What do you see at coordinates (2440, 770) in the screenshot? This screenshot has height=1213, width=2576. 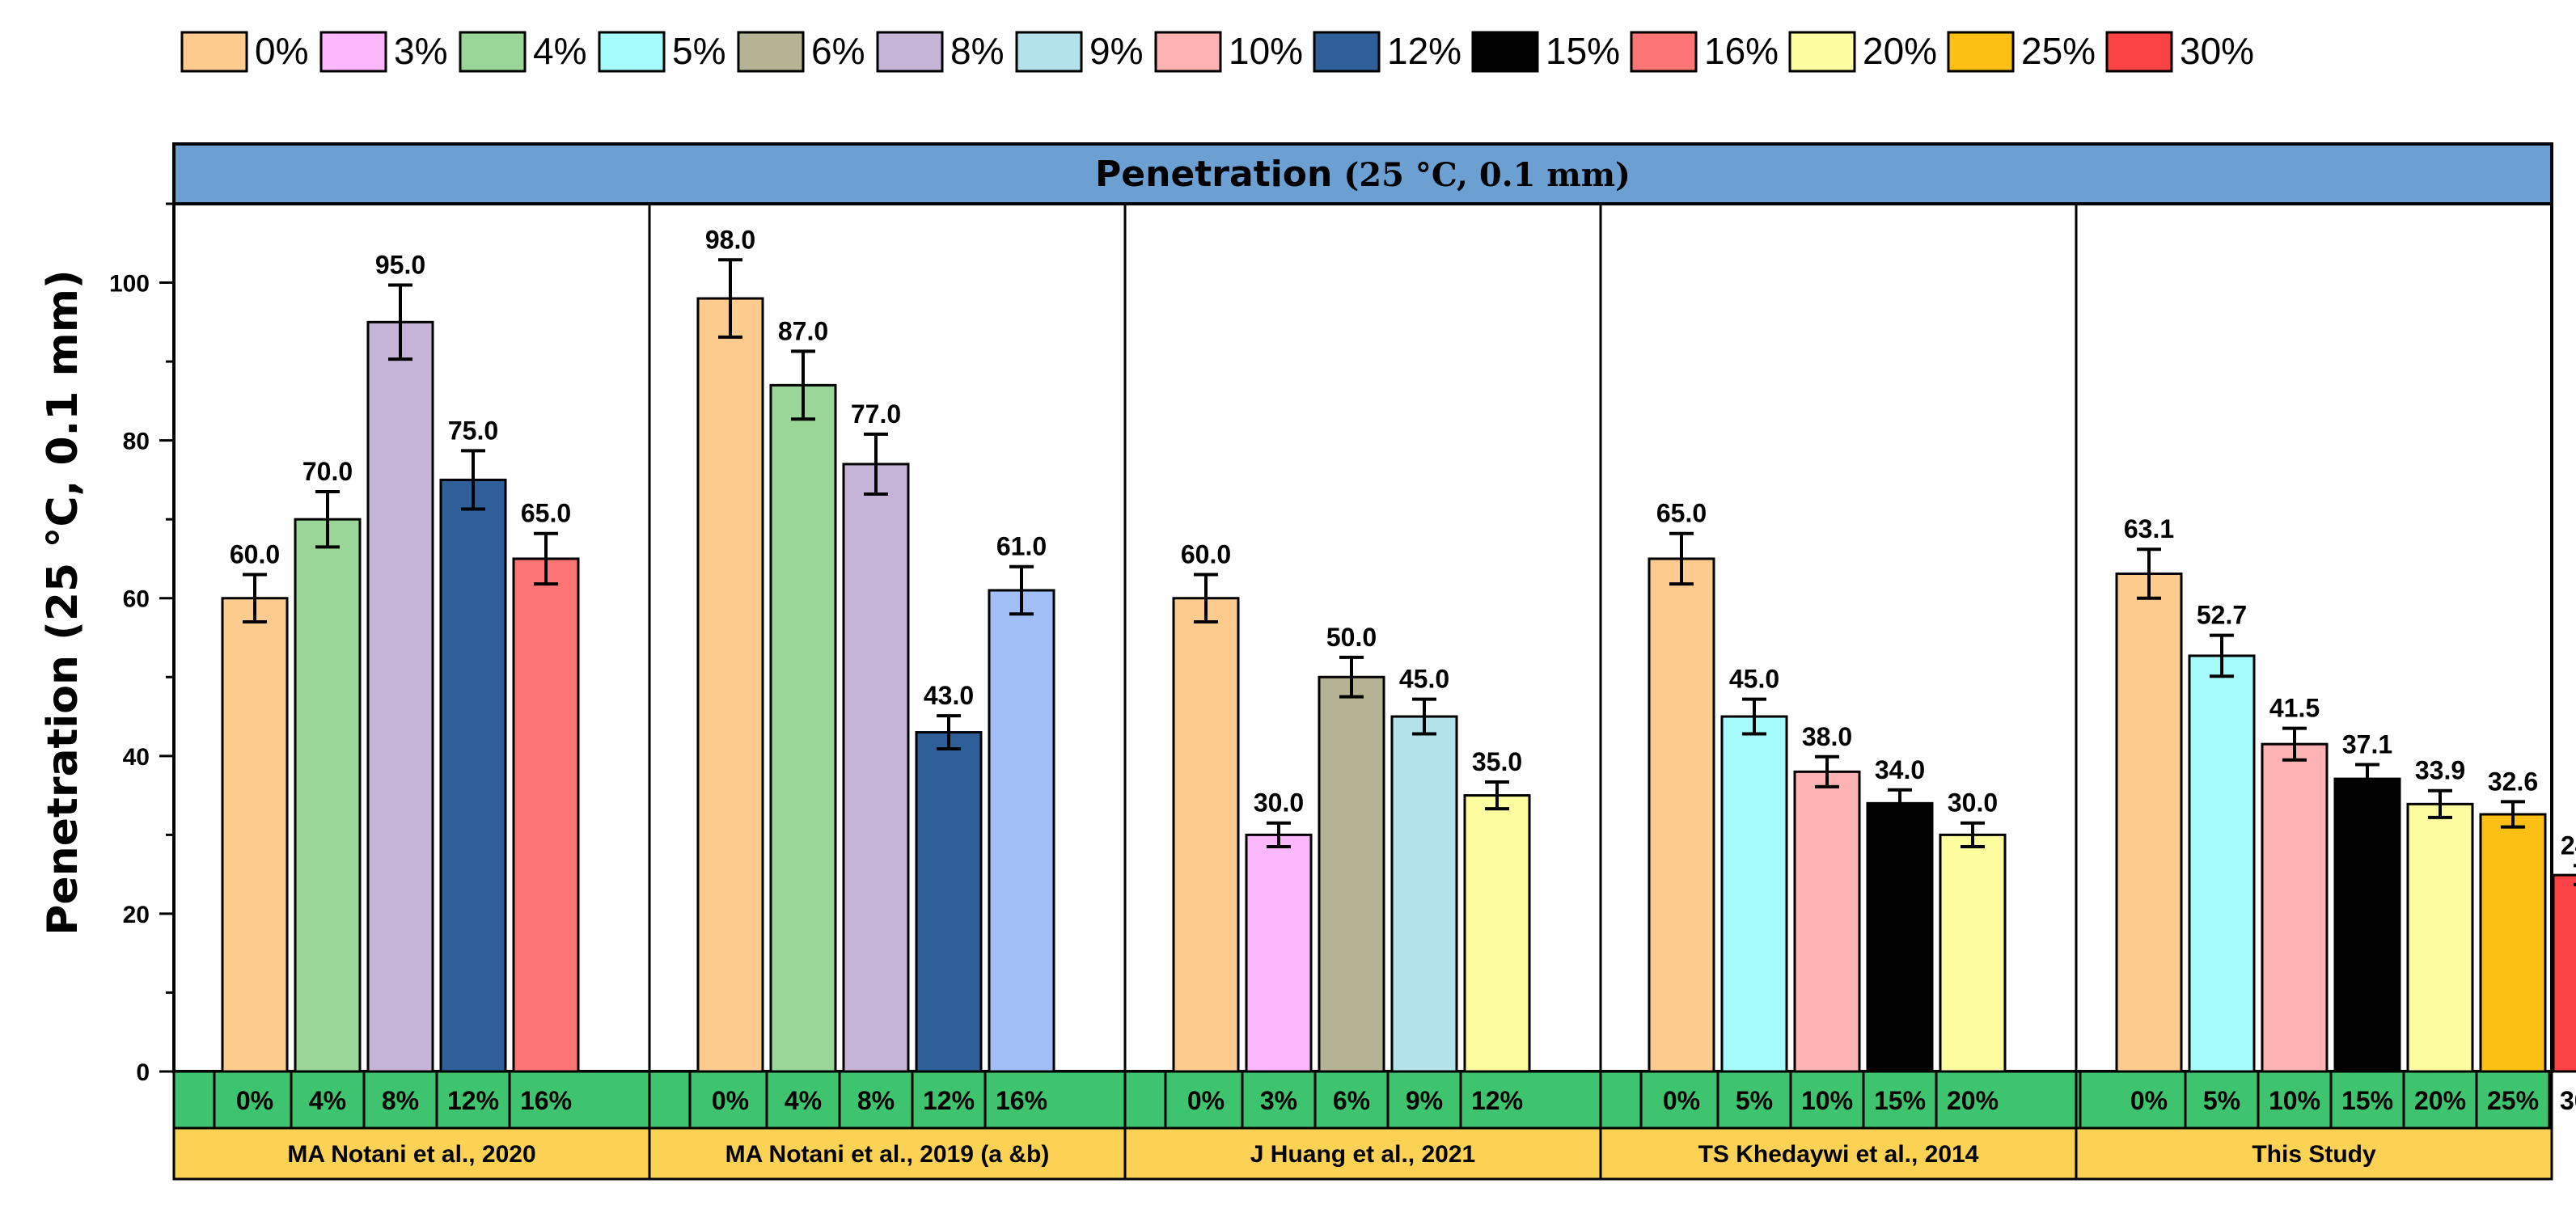 I see `data-label: 33.9` at bounding box center [2440, 770].